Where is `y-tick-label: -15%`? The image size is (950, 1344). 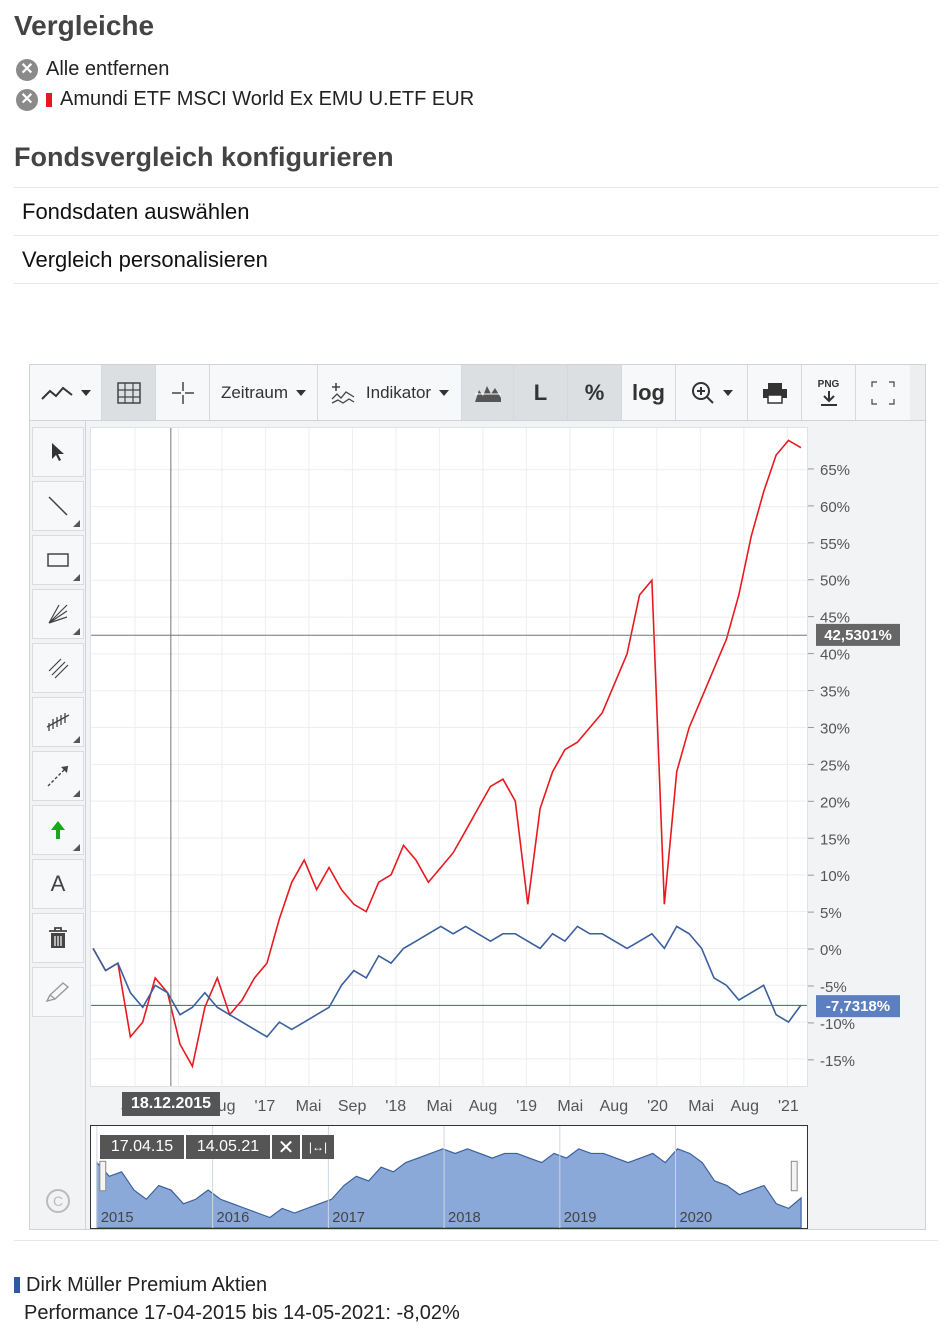
y-tick-label: -15% is located at coordinates (837, 1061).